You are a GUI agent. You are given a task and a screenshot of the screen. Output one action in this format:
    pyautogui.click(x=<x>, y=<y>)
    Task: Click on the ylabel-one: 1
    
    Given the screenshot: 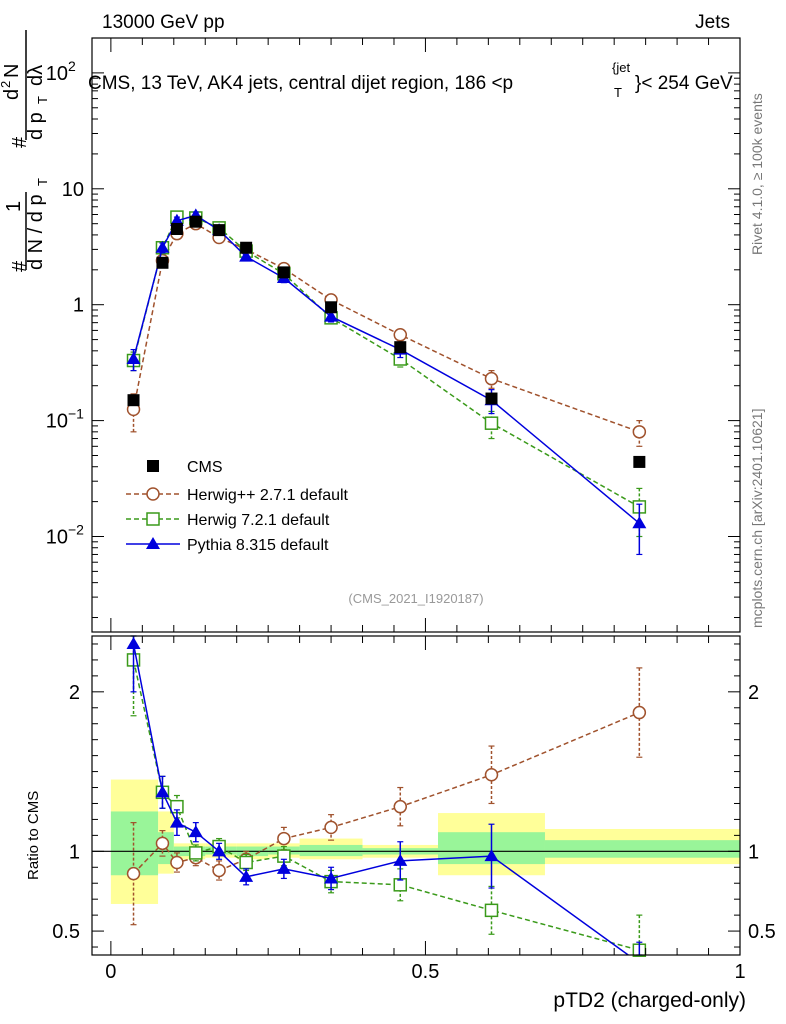 What is the action you would take?
    pyautogui.click(x=14, y=206)
    